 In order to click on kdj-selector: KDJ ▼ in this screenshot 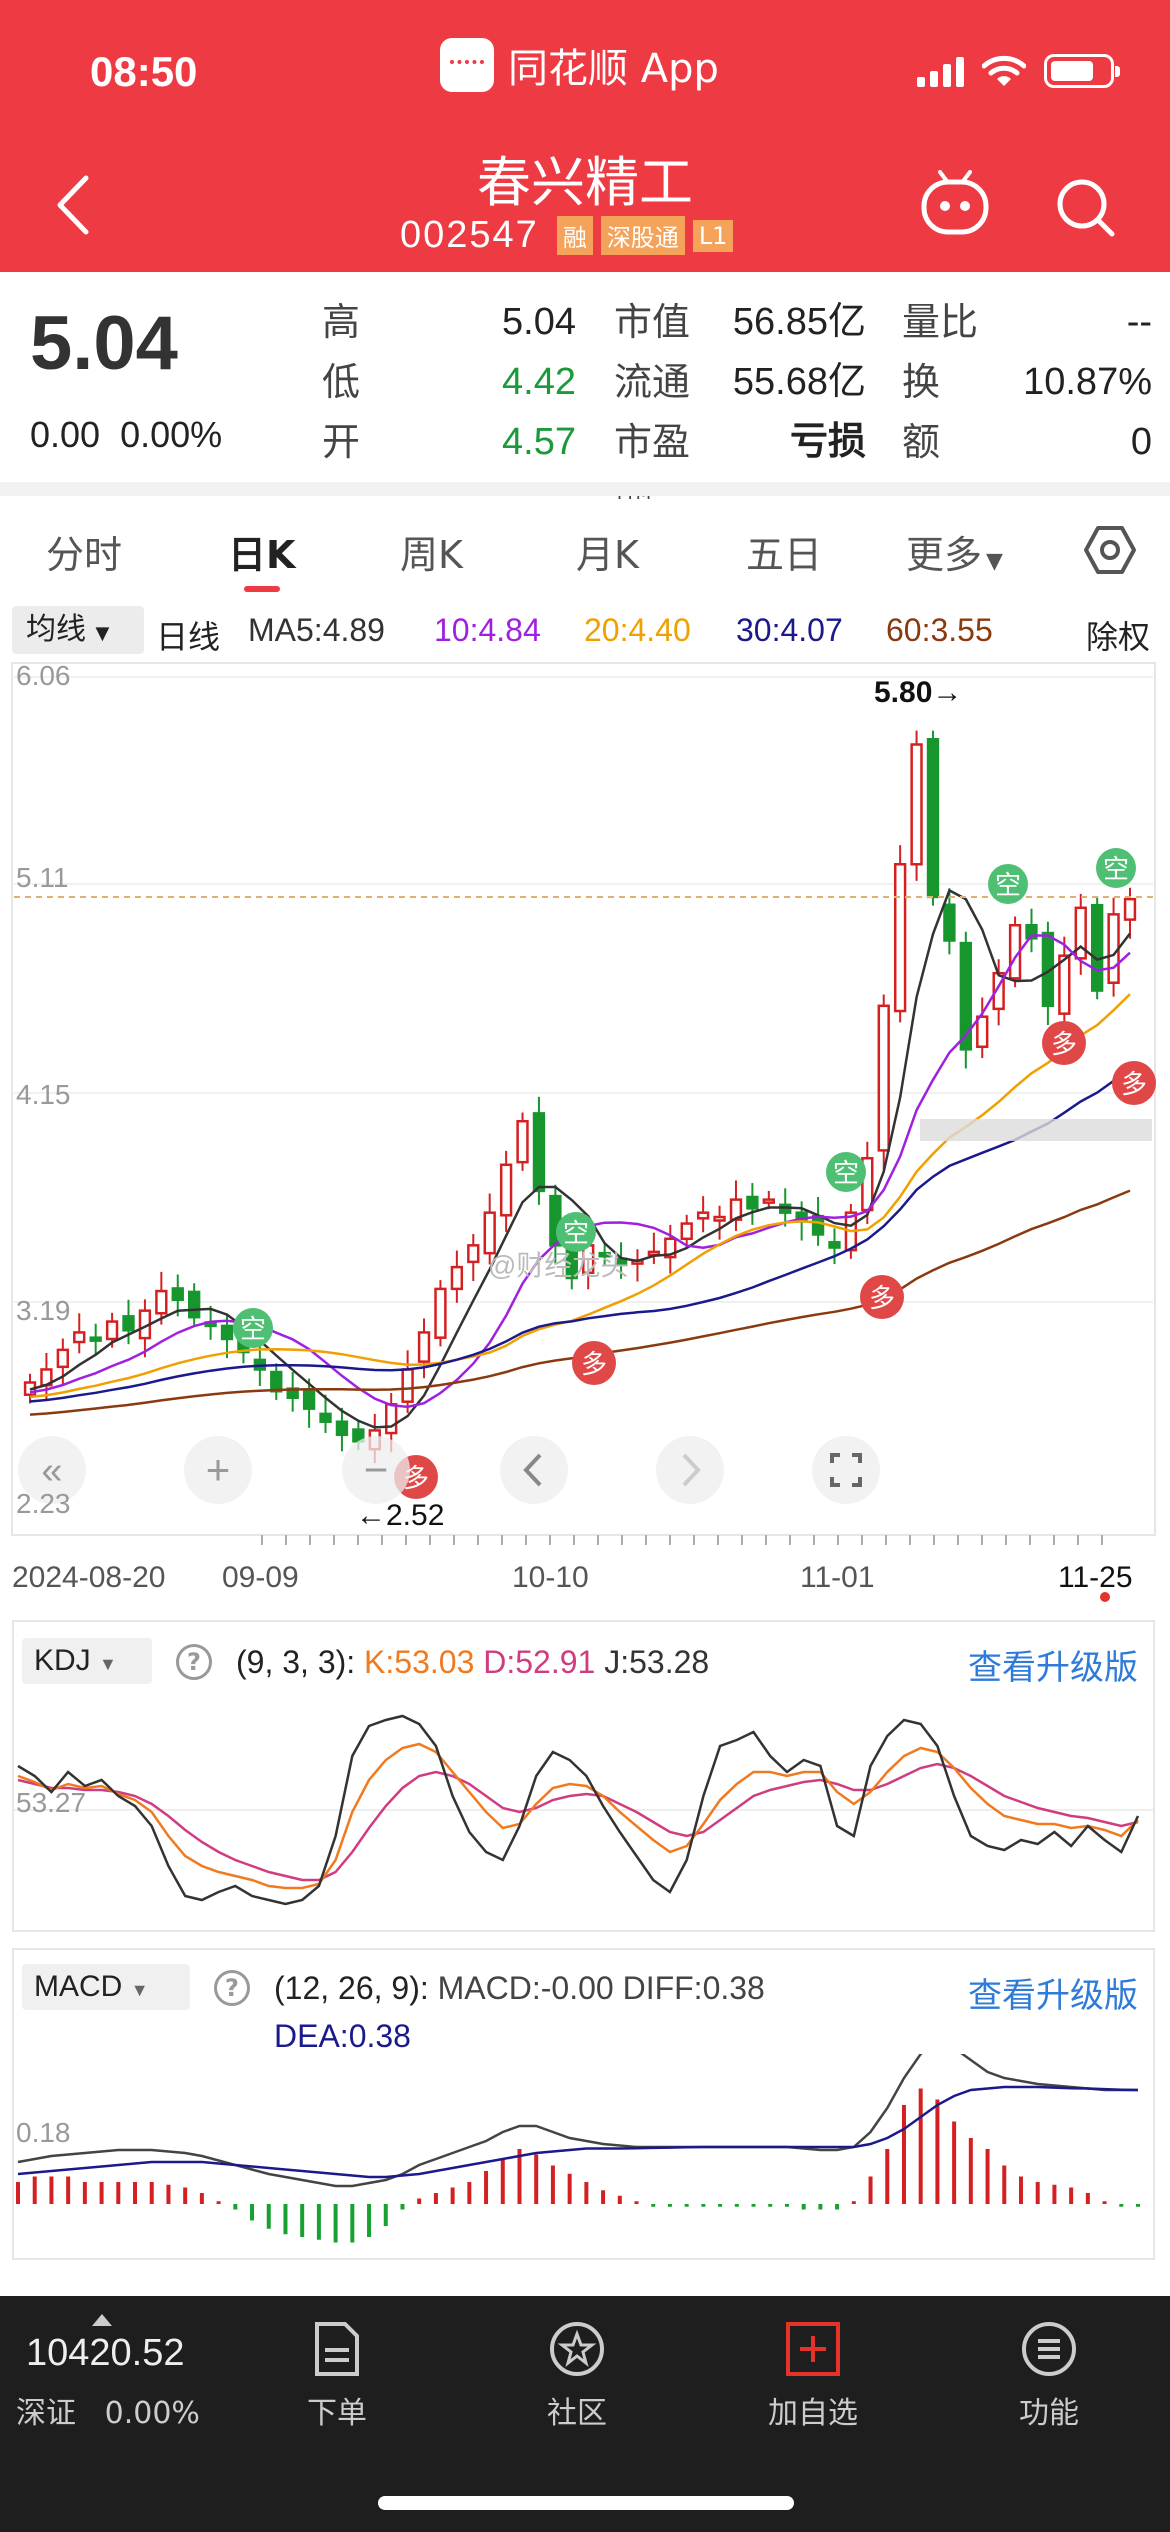, I will do `click(87, 1661)`.